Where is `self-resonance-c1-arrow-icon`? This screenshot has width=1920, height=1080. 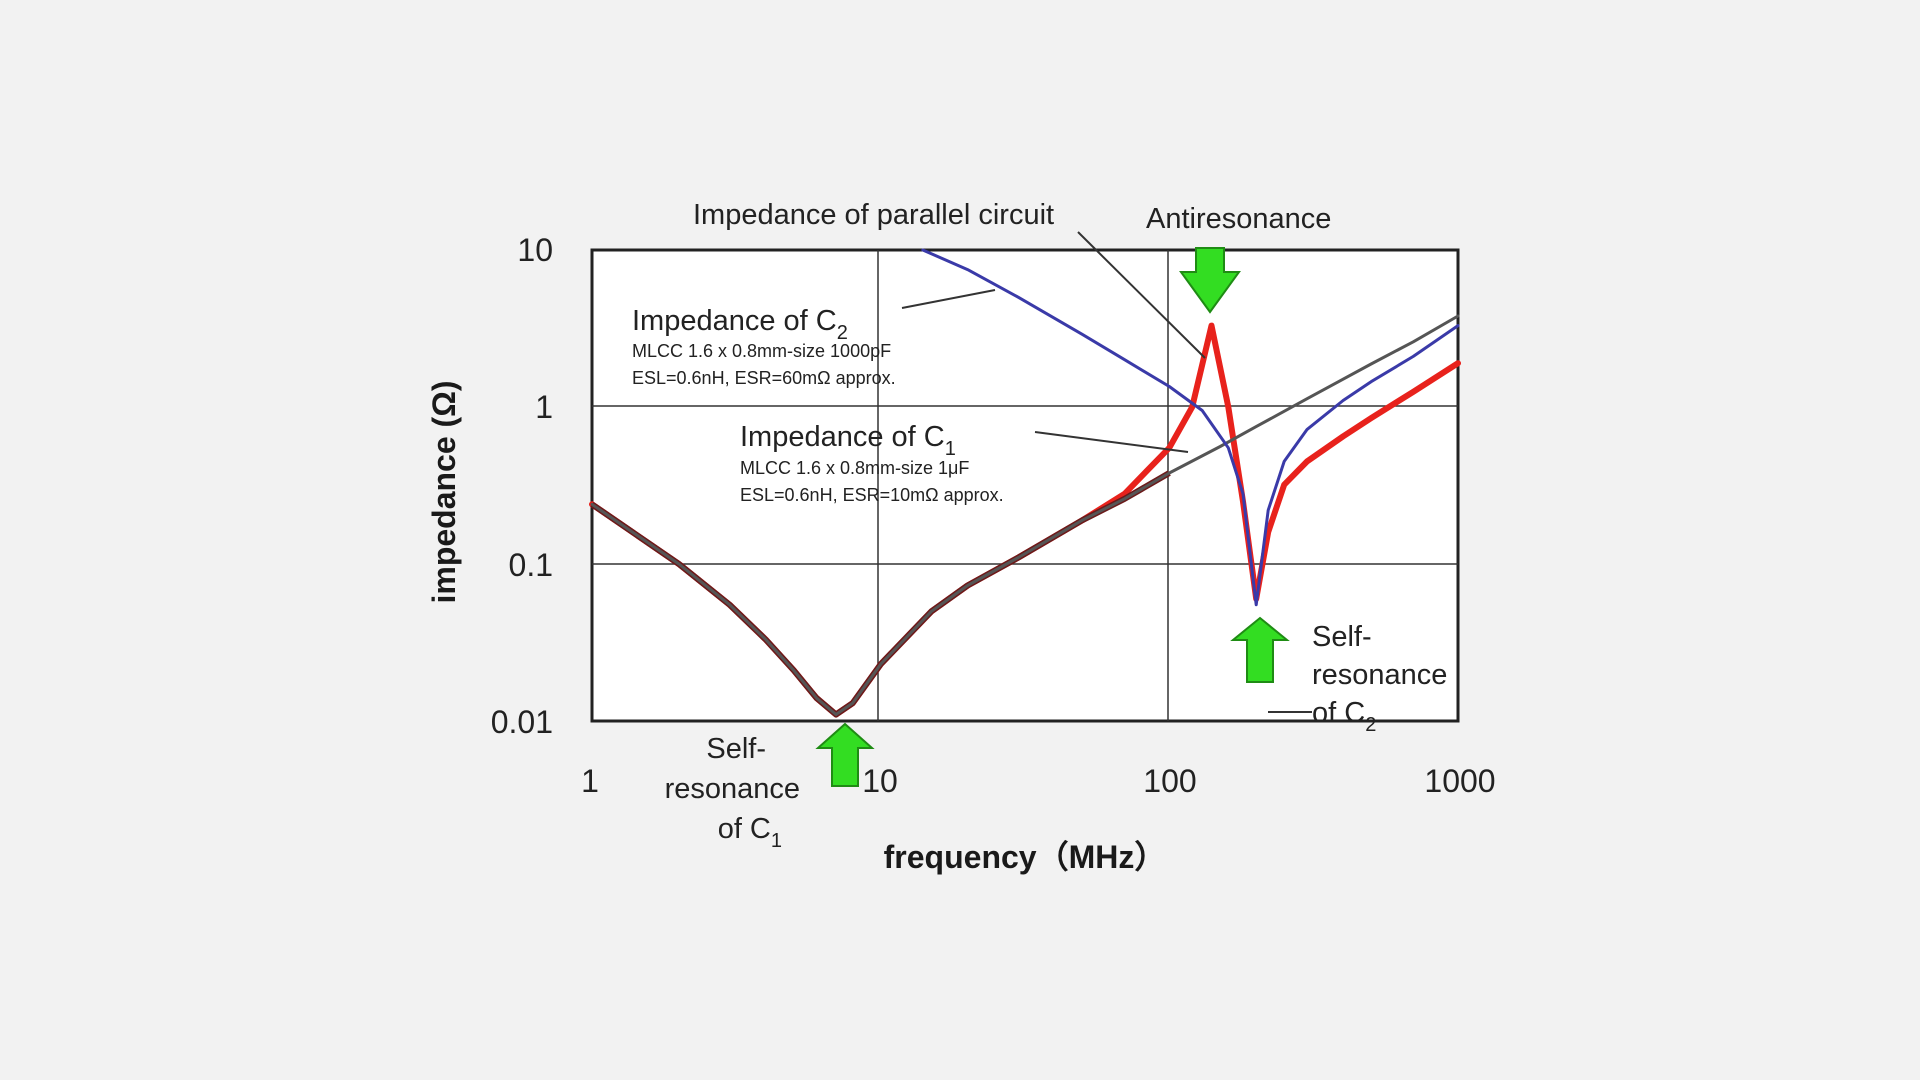
self-resonance-c1-arrow-icon is located at coordinates (845, 754).